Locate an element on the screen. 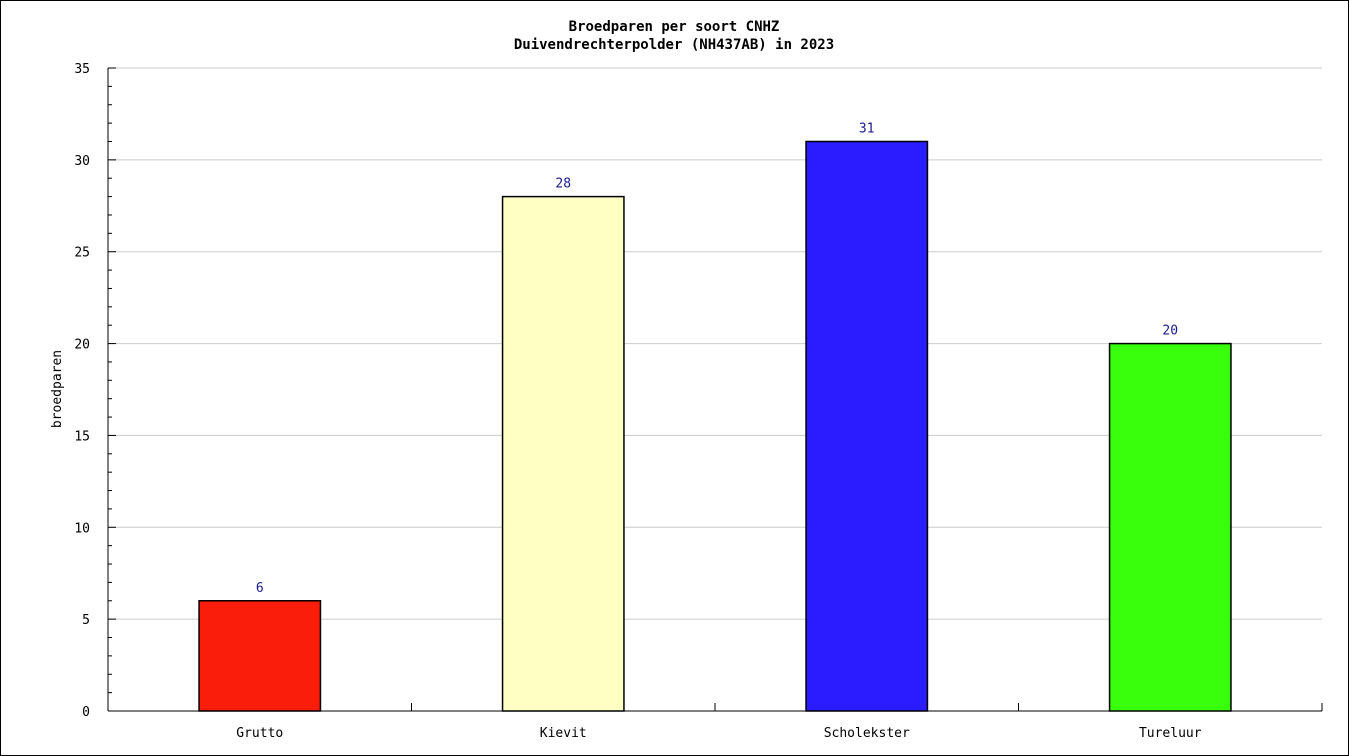 This screenshot has height=756, width=1349. y-tick-label: 15 is located at coordinates (82, 436).